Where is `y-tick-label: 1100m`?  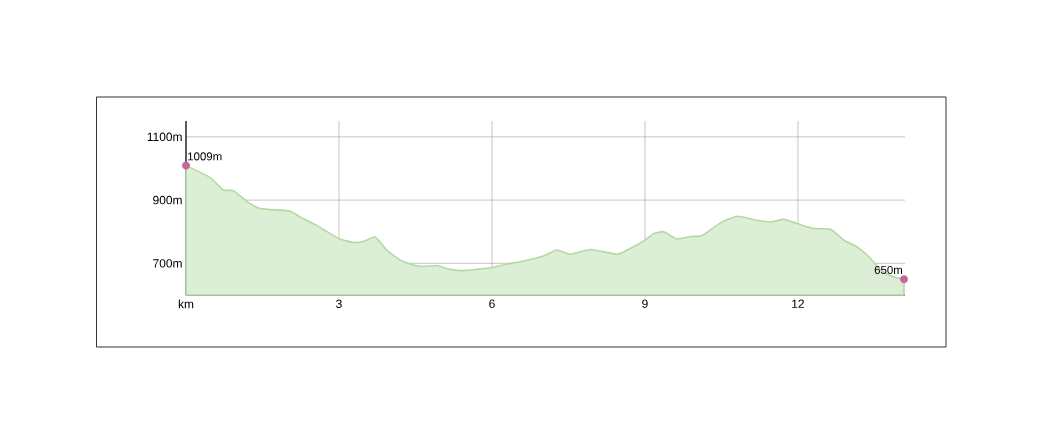
y-tick-label: 1100m is located at coordinates (164, 137).